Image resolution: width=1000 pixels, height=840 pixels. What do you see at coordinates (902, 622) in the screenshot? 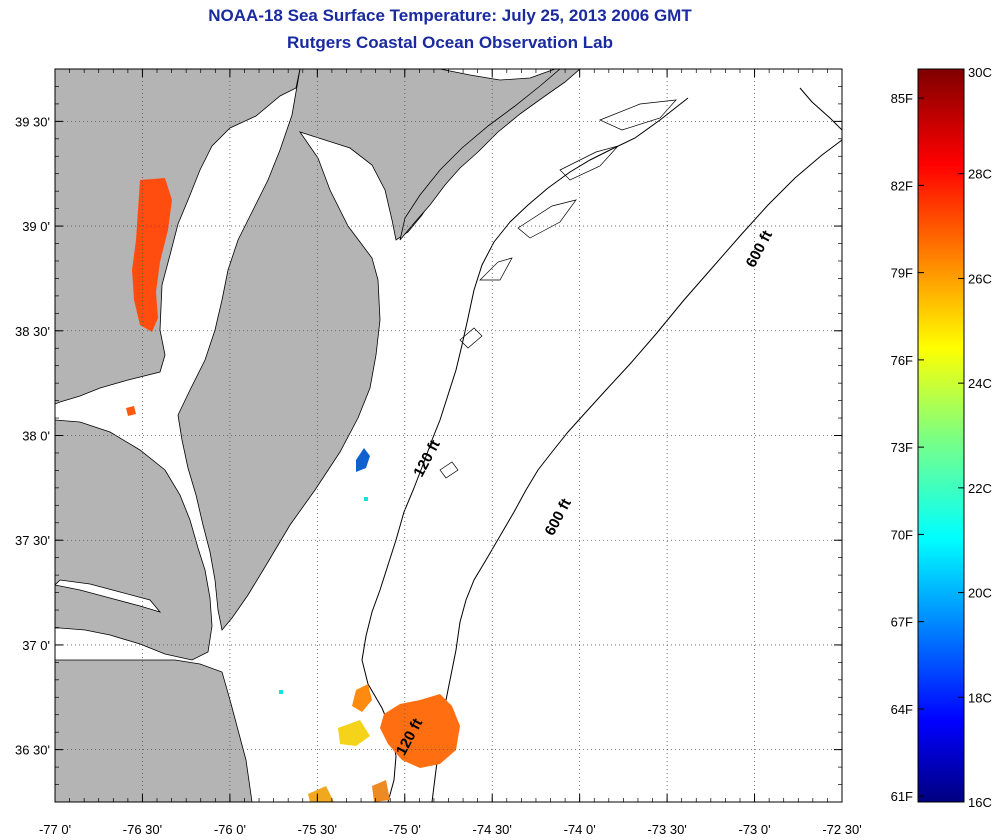
I see `fahrenheit-tick-label: 67F` at bounding box center [902, 622].